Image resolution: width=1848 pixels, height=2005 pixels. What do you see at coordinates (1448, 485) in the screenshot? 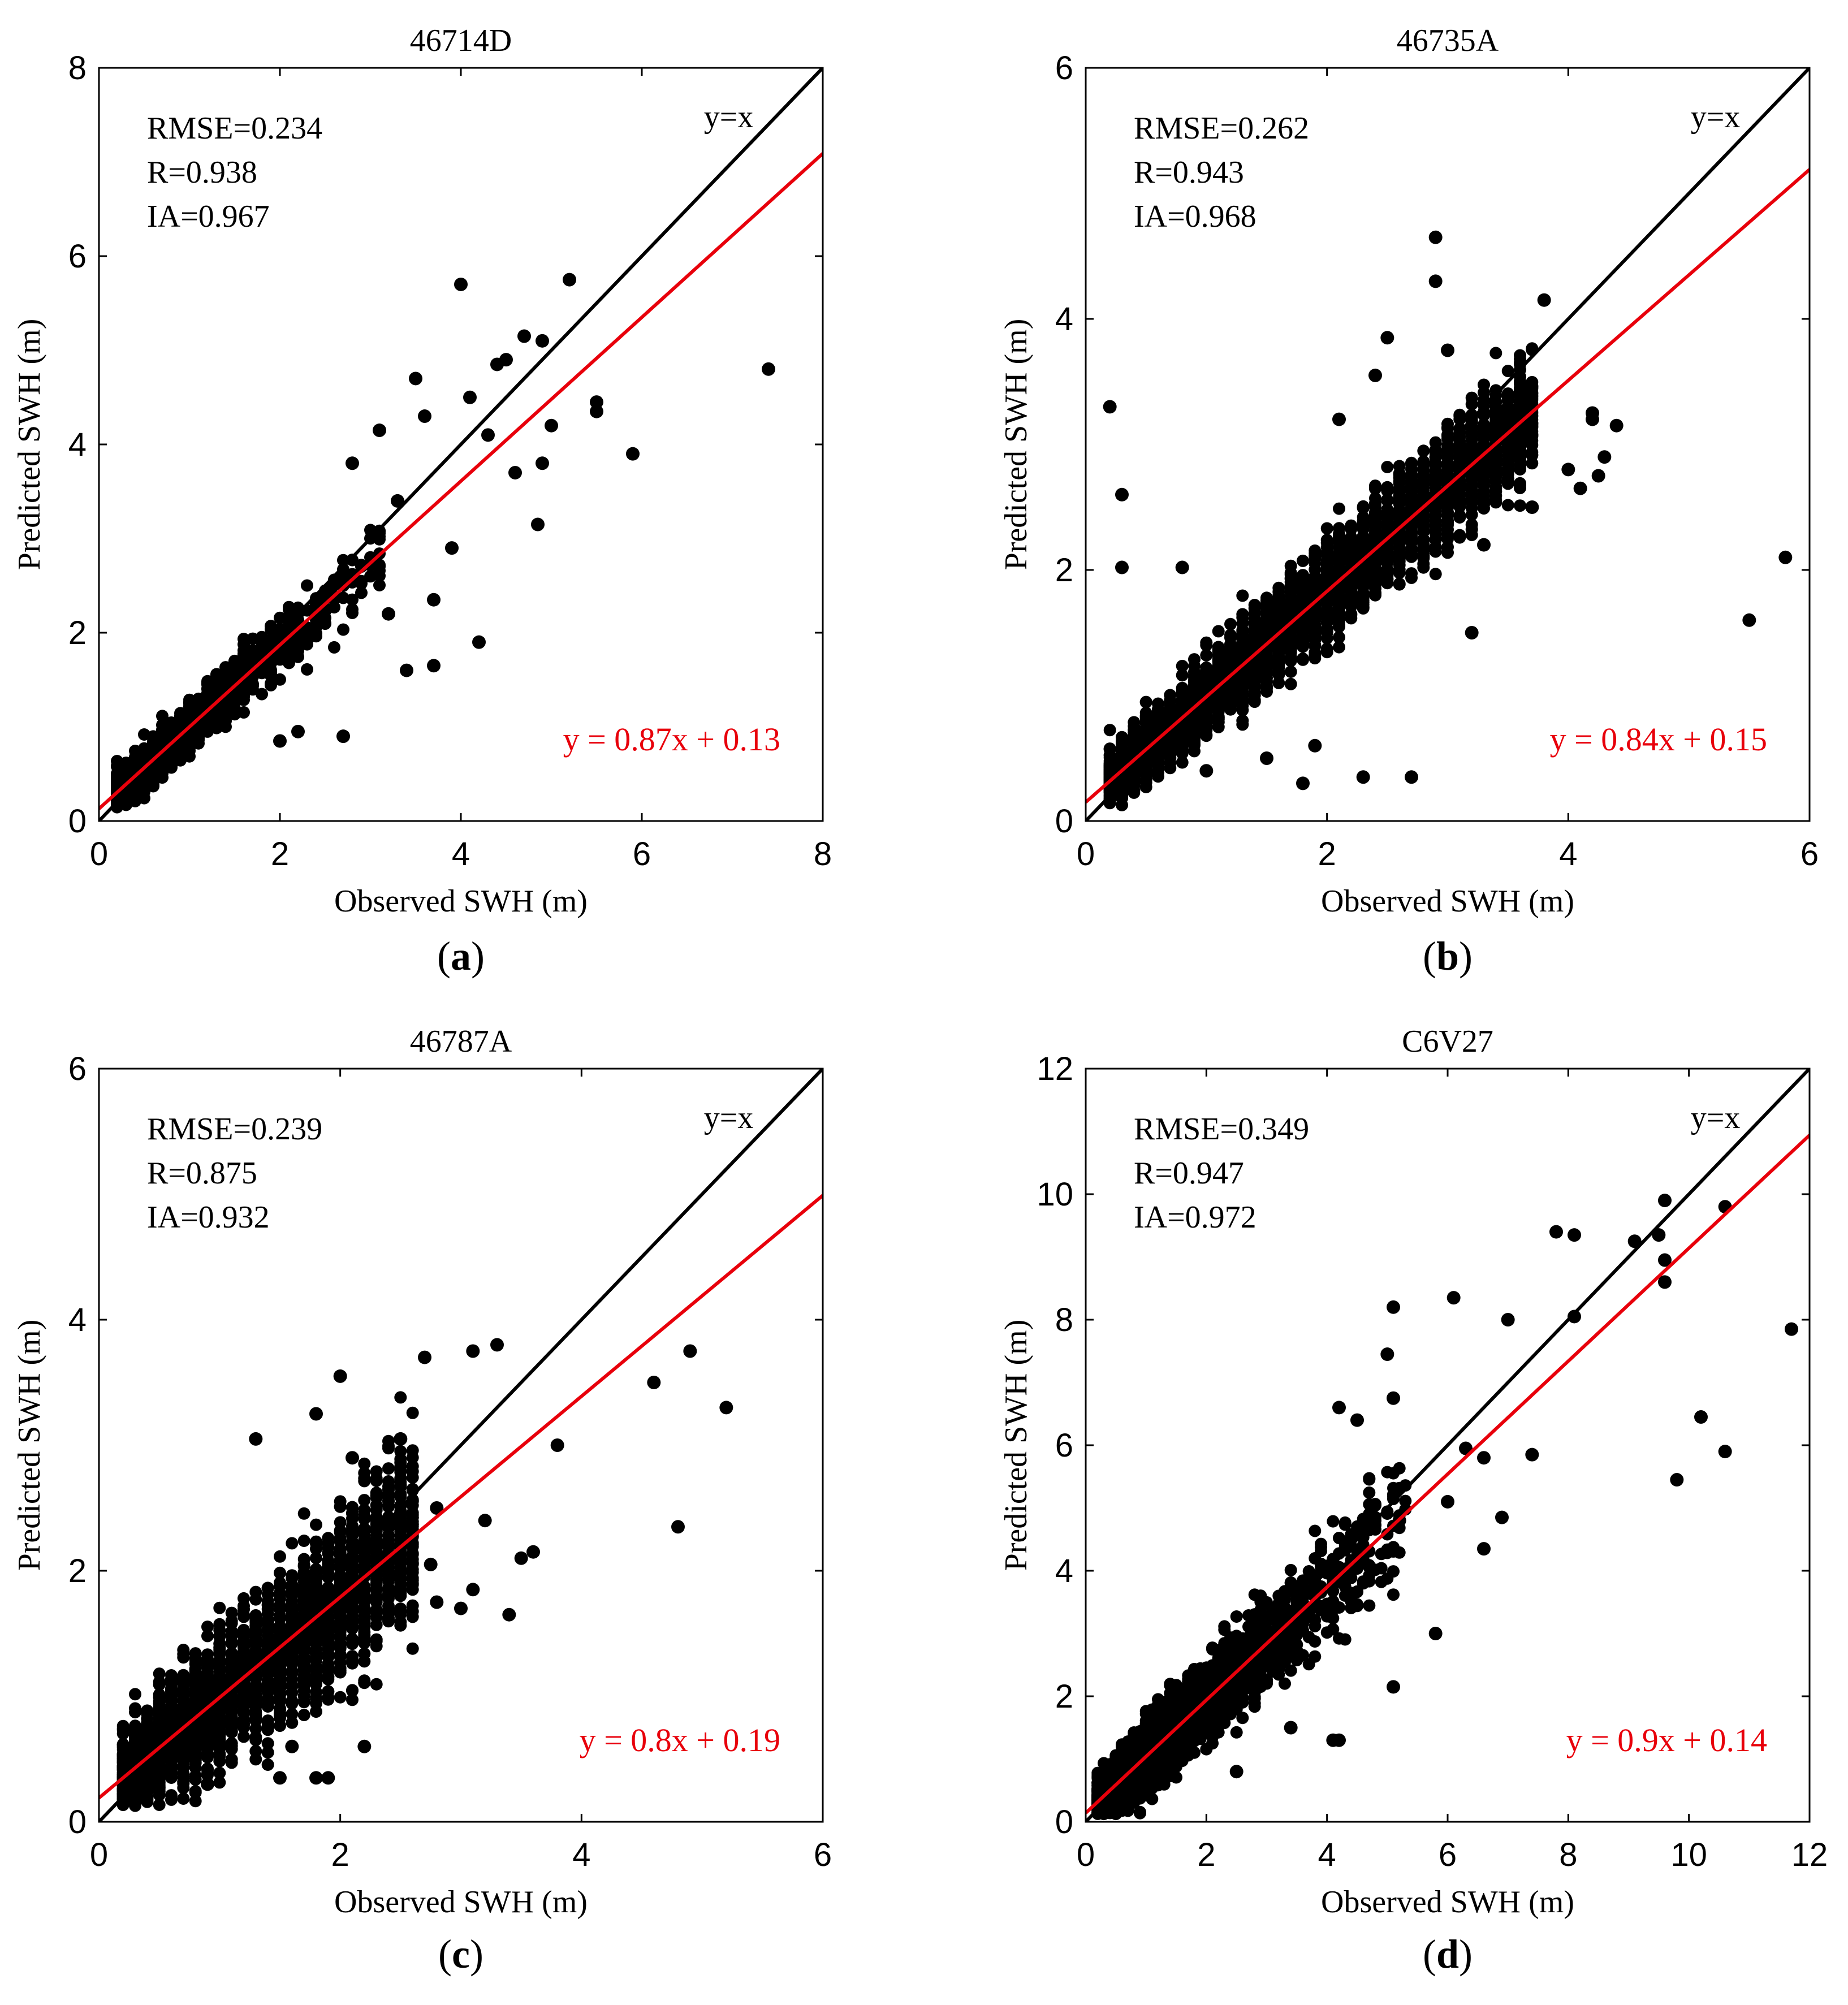
I see `fit-line` at bounding box center [1448, 485].